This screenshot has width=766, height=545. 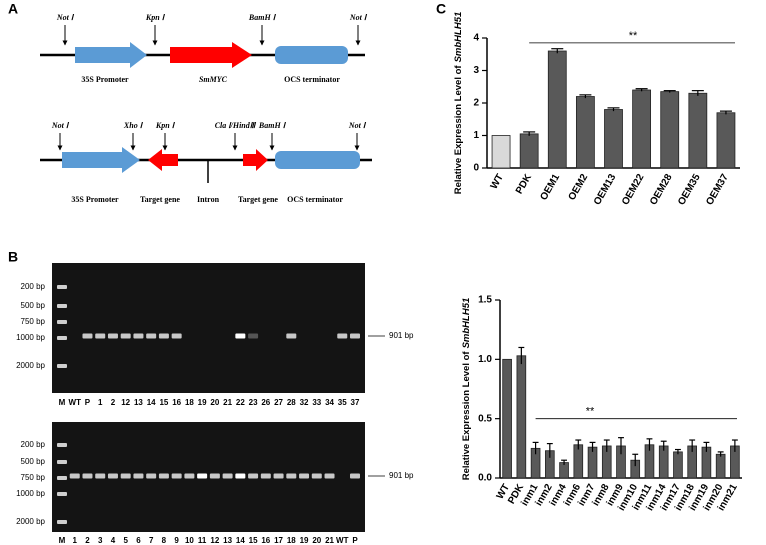 What do you see at coordinates (689, 189) in the screenshot?
I see `x-tick-label: OEM35` at bounding box center [689, 189].